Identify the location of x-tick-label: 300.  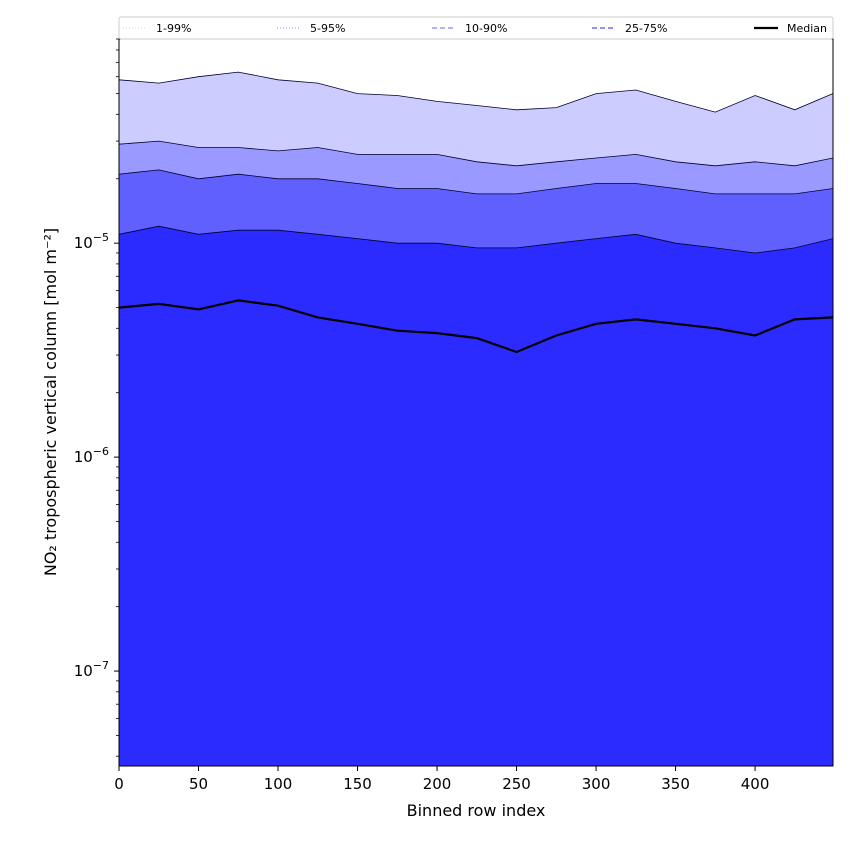
(596, 784).